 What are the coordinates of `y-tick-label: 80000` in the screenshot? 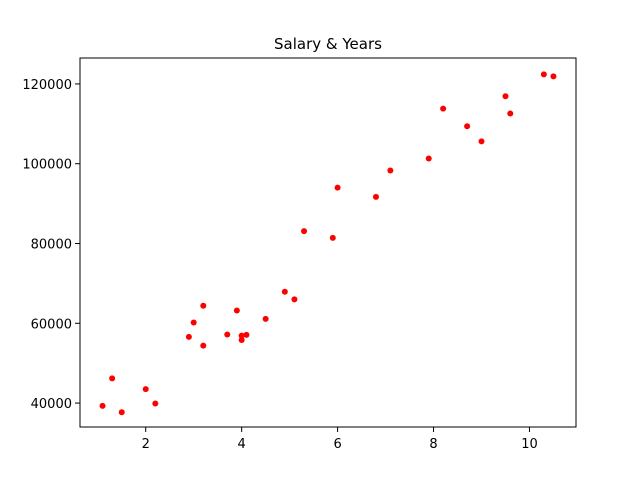 It's located at (51, 244).